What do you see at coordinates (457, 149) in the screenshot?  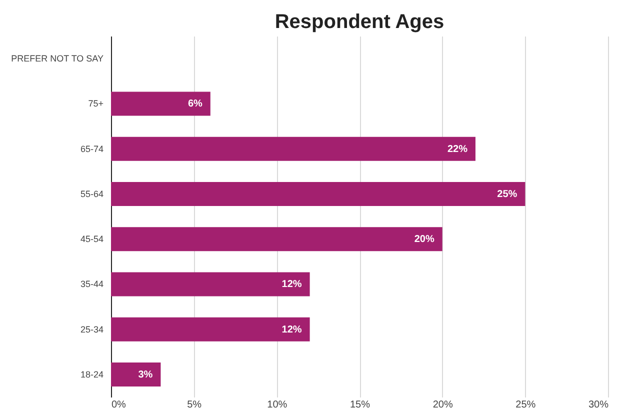 I see `data-label: 22%` at bounding box center [457, 149].